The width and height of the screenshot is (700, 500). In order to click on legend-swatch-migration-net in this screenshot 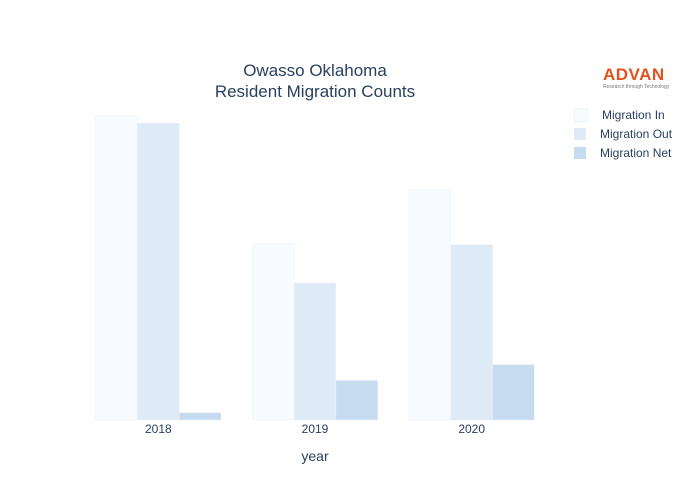, I will do `click(580, 152)`.